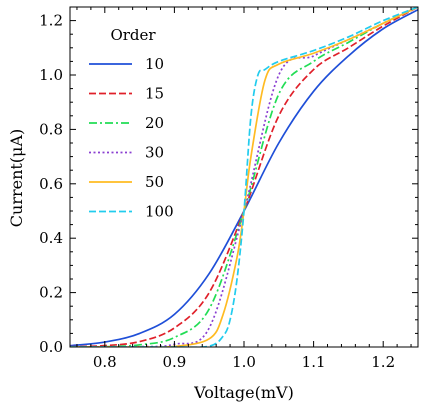  What do you see at coordinates (51, 75) in the screenshot?
I see `y-tick-label: 1.0` at bounding box center [51, 75].